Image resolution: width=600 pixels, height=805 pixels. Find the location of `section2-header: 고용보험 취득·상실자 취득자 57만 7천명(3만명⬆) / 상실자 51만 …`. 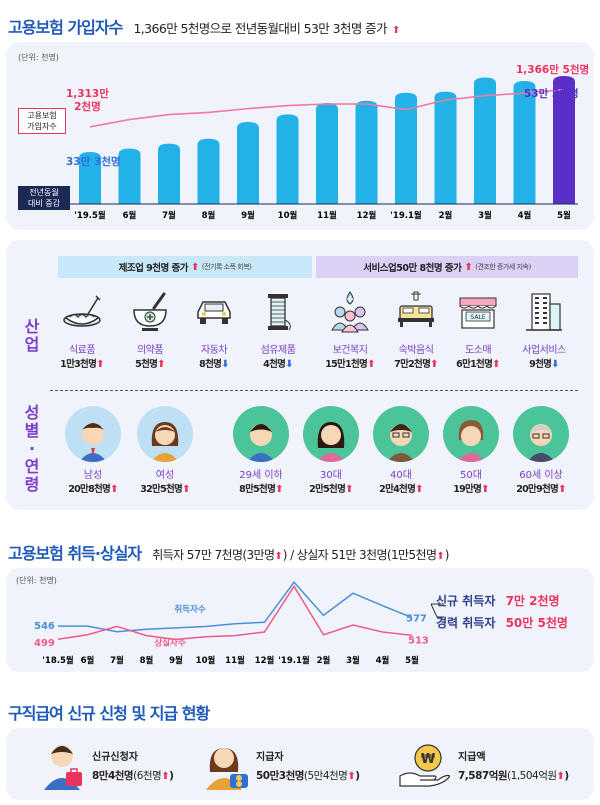

section2-header: 고용보험 취득·상실자 취득자 57만 7천명(3만명⬆) / 상실자 51만 … is located at coordinates (229, 552).